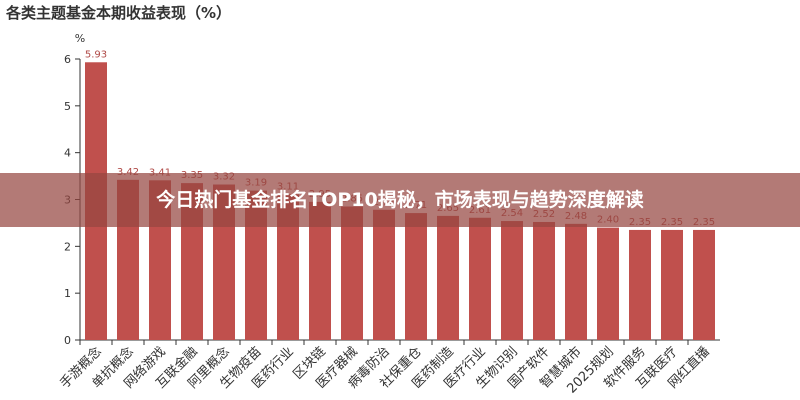 The width and height of the screenshot is (800, 400). Describe the element at coordinates (96, 54) in the screenshot. I see `value-label: 5.93` at that location.